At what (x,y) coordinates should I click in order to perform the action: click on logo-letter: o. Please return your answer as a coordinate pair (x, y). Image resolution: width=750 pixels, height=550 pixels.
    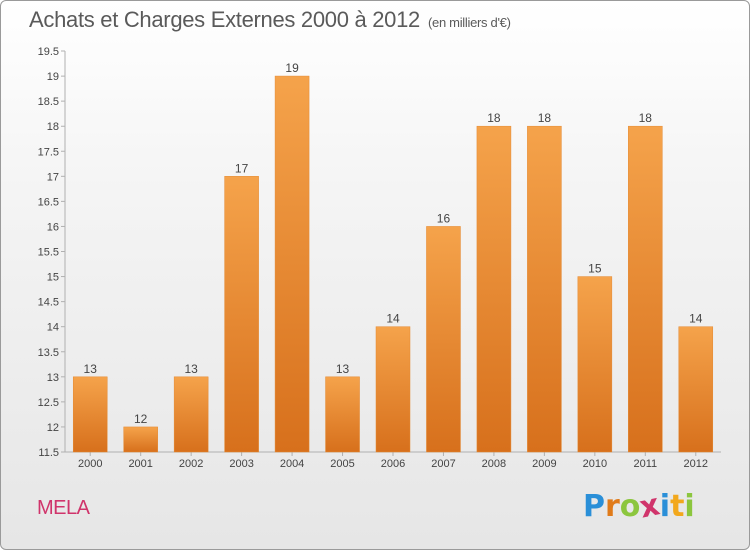
    Looking at the image, I should click on (630, 506).